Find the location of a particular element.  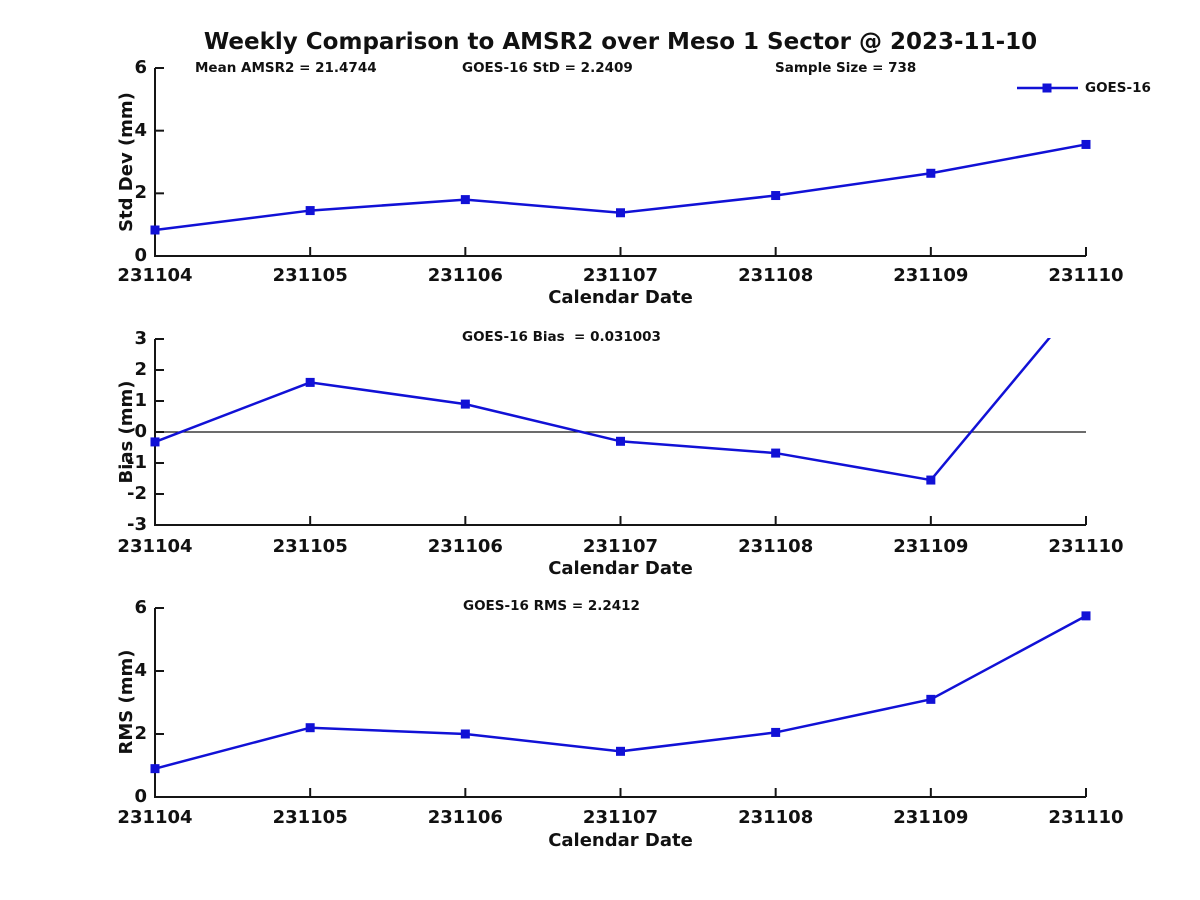

y-tick-label-std-dev: 6 is located at coordinates (140, 67).